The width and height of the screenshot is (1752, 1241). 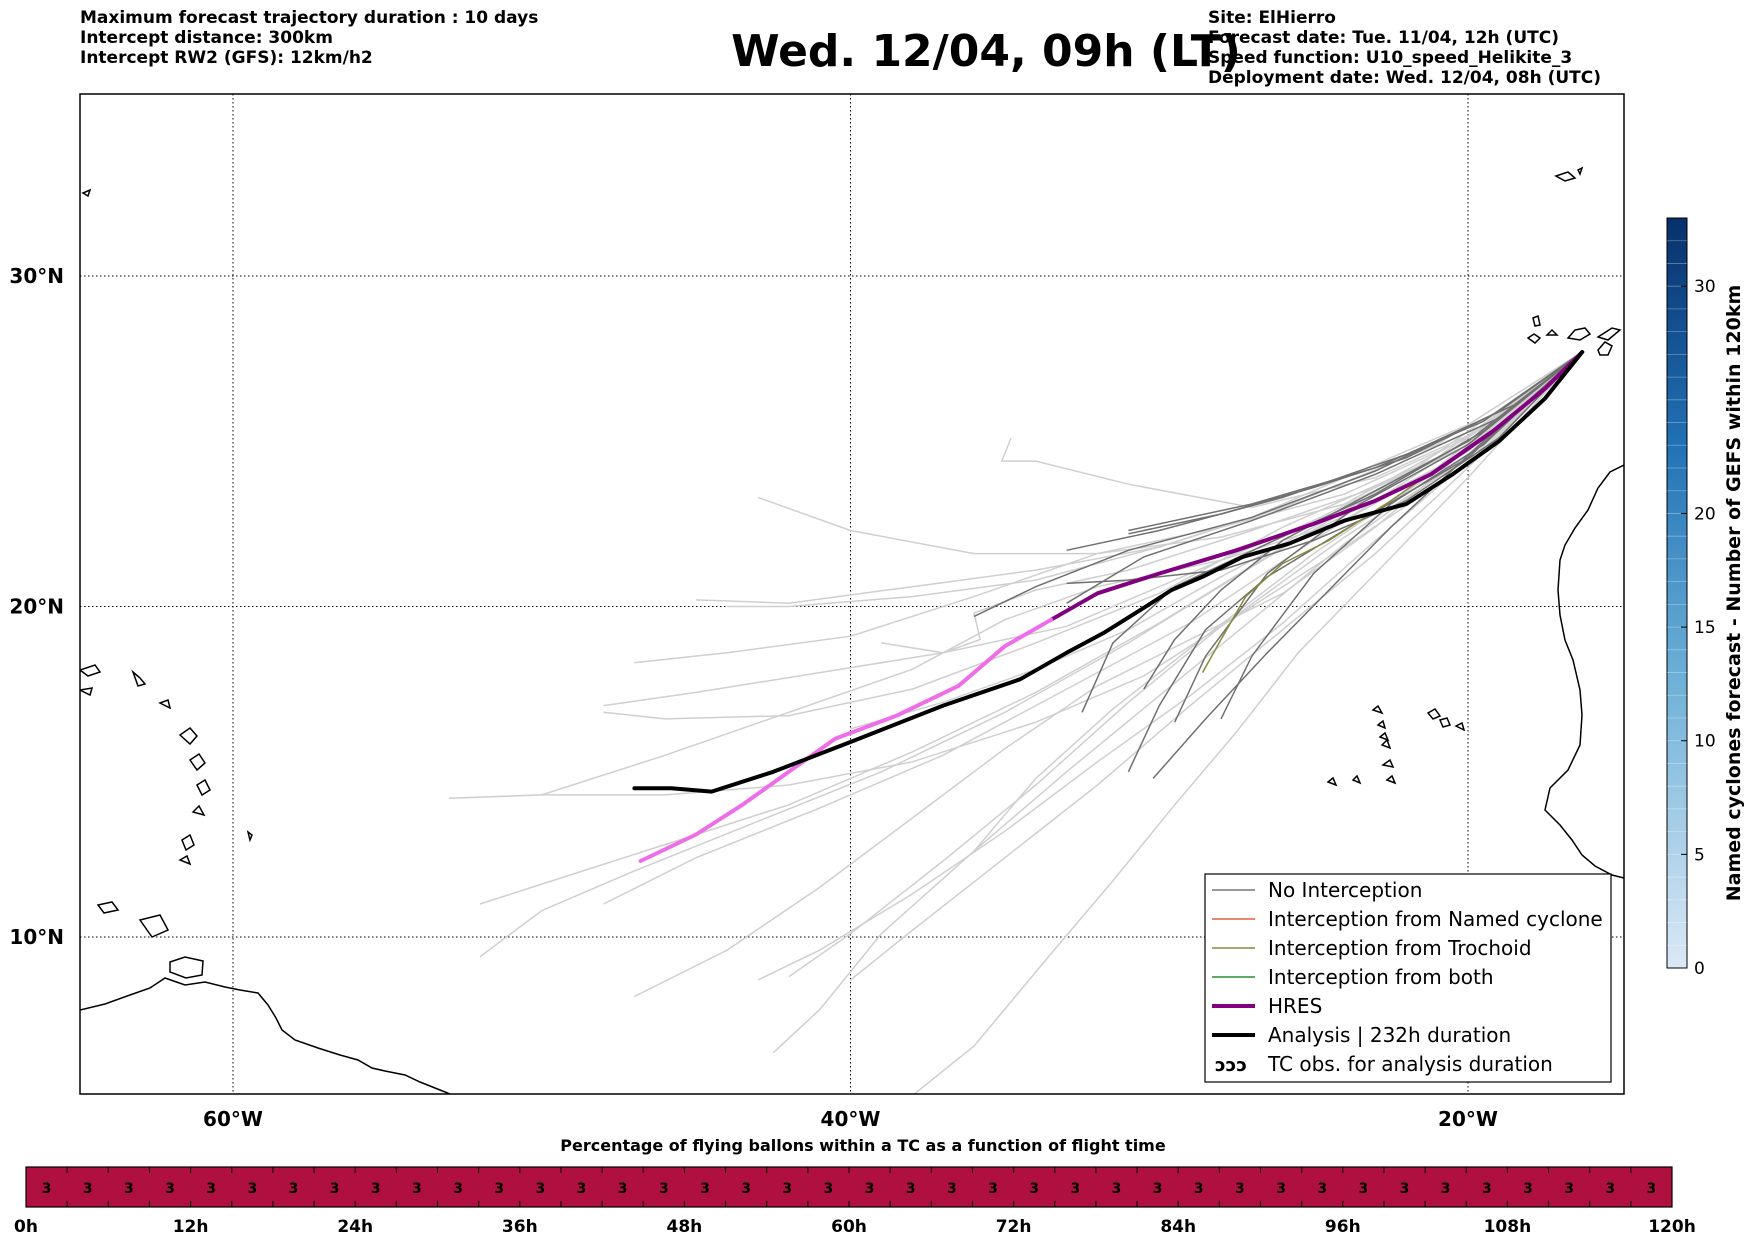 I want to click on ensemble-trajectory-faint, so click(x=1291, y=430).